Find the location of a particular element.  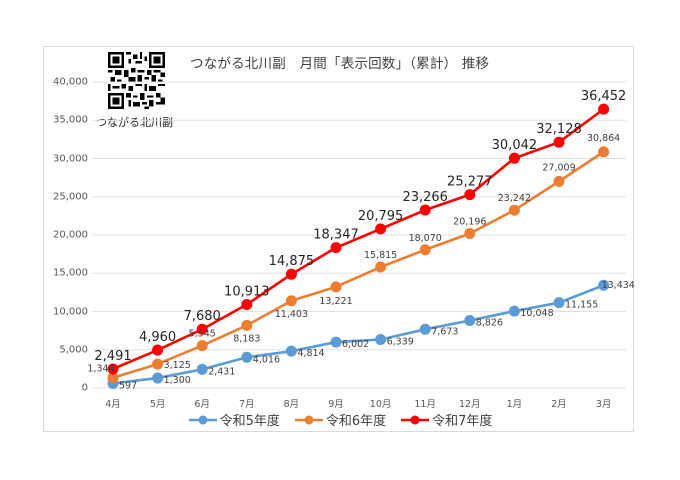

y-tick-label: 10,000 is located at coordinates (70, 311).